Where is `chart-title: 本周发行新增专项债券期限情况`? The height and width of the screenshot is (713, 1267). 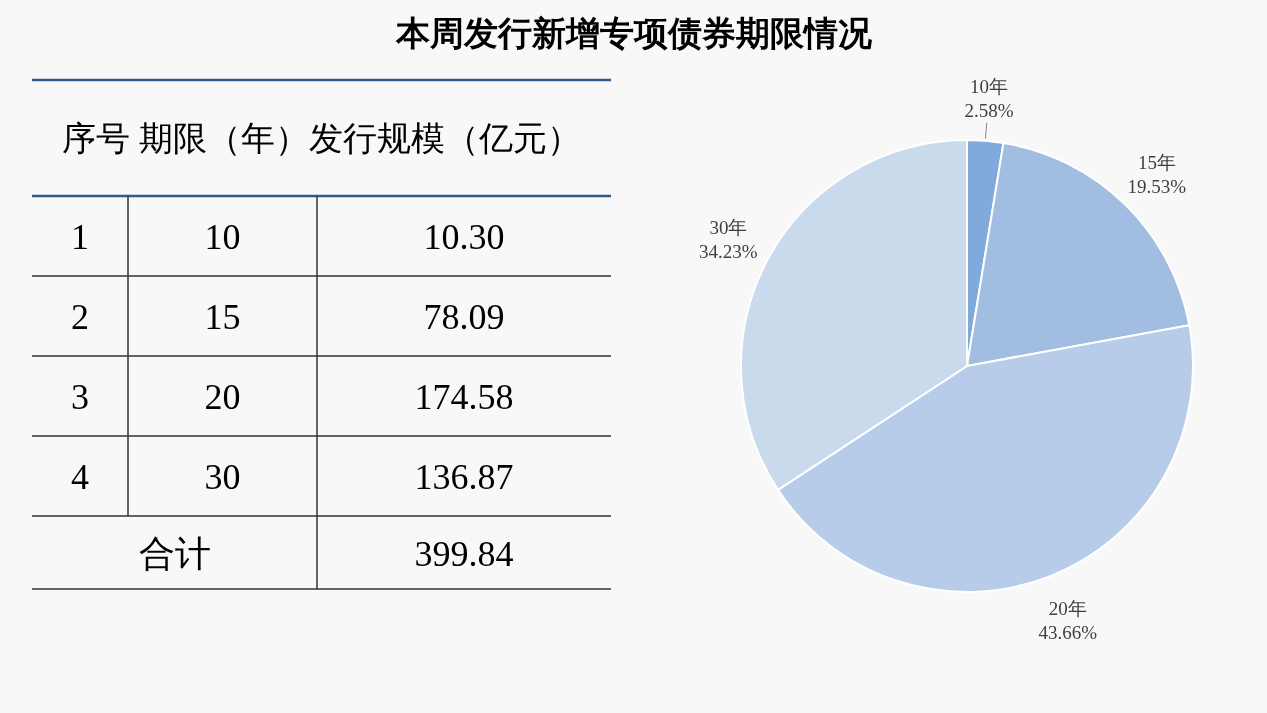 chart-title: 本周发行新增专项债券期限情况 is located at coordinates (633, 33).